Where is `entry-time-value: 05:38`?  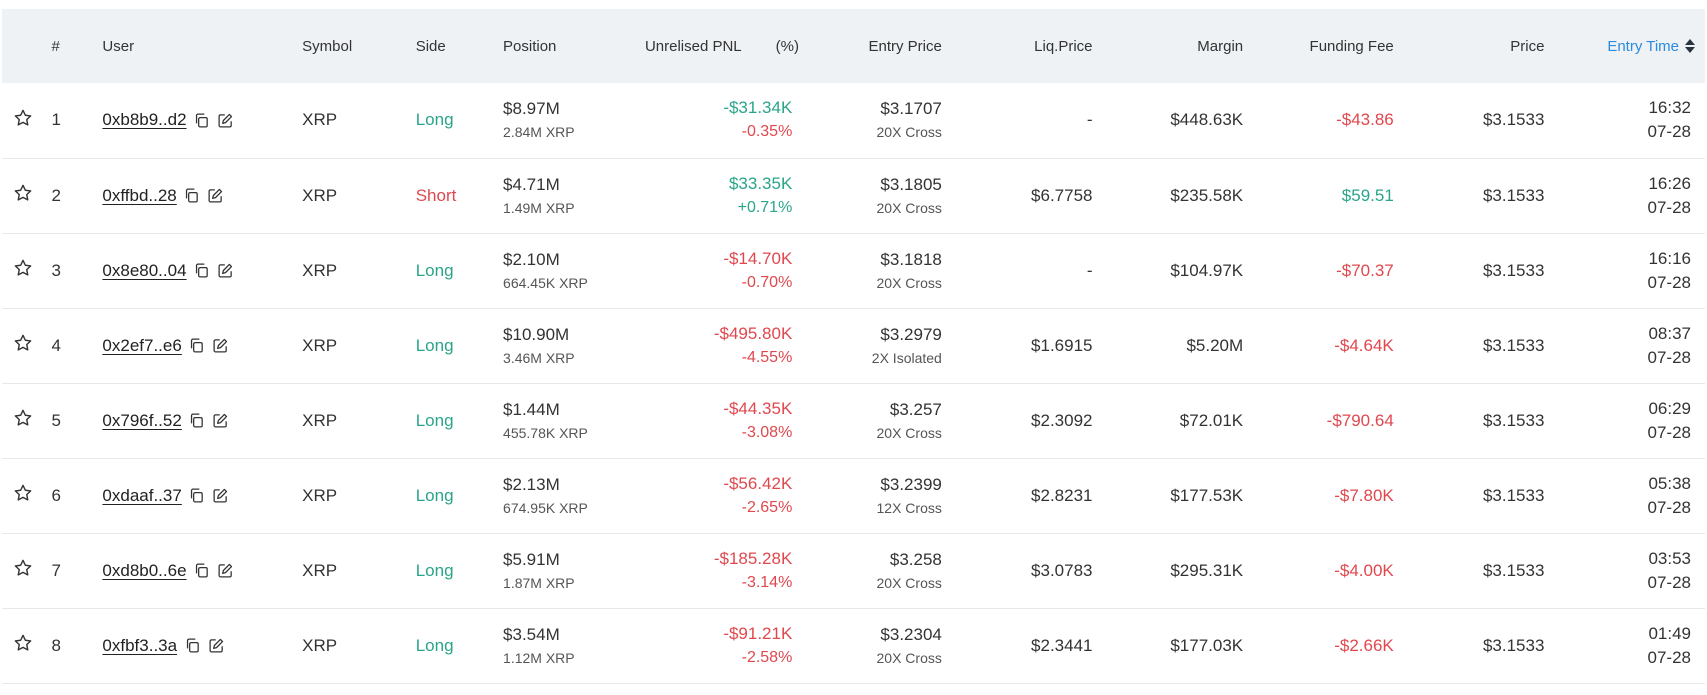
entry-time-value: 05:38 is located at coordinates (1669, 483).